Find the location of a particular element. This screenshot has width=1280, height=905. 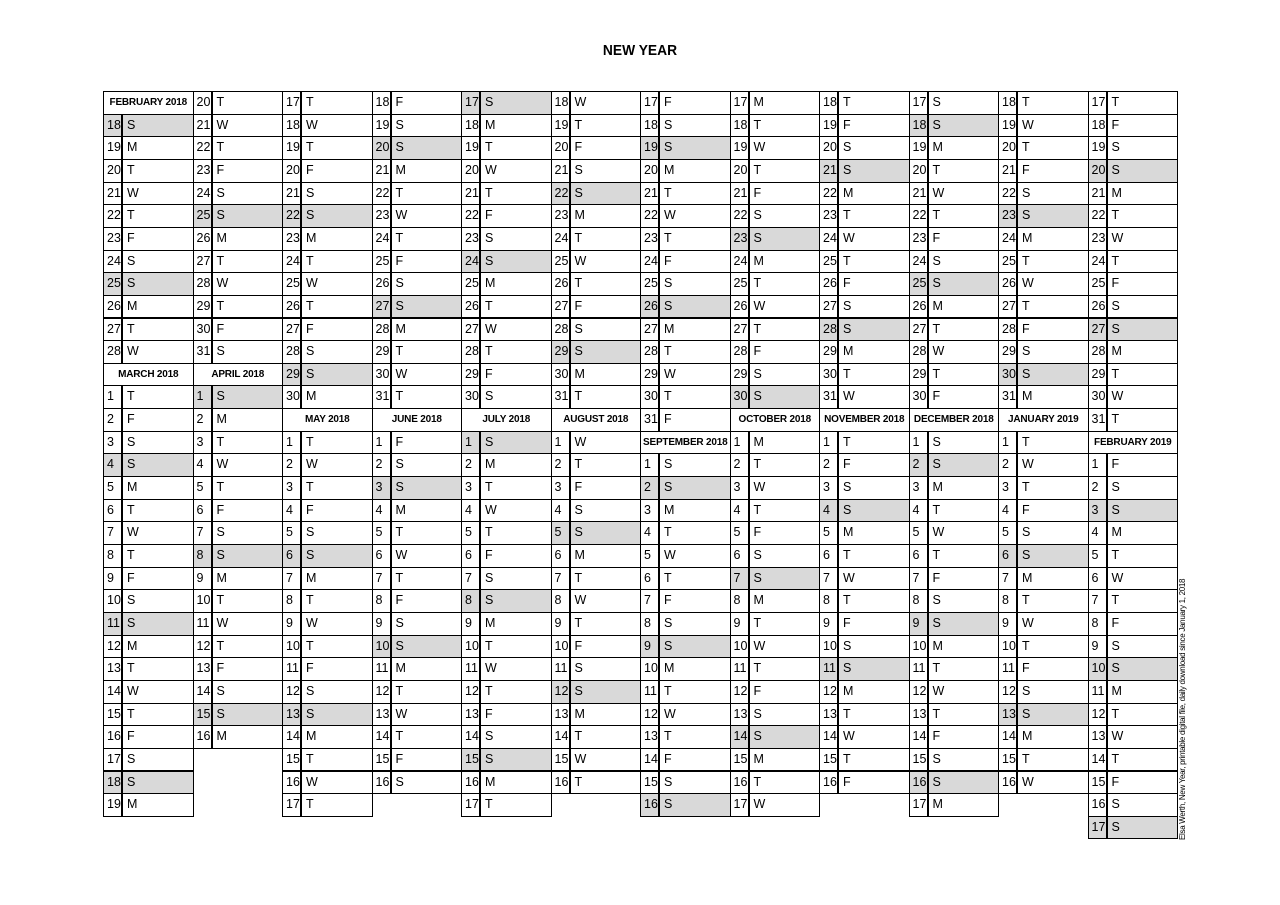

day-number: 9 is located at coordinates (650, 646).